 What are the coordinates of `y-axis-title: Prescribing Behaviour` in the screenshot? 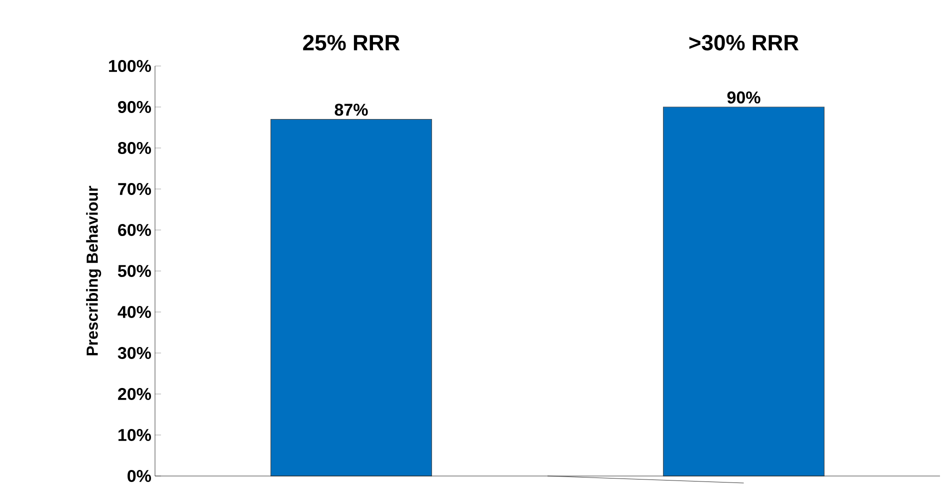 It's located at (94, 271).